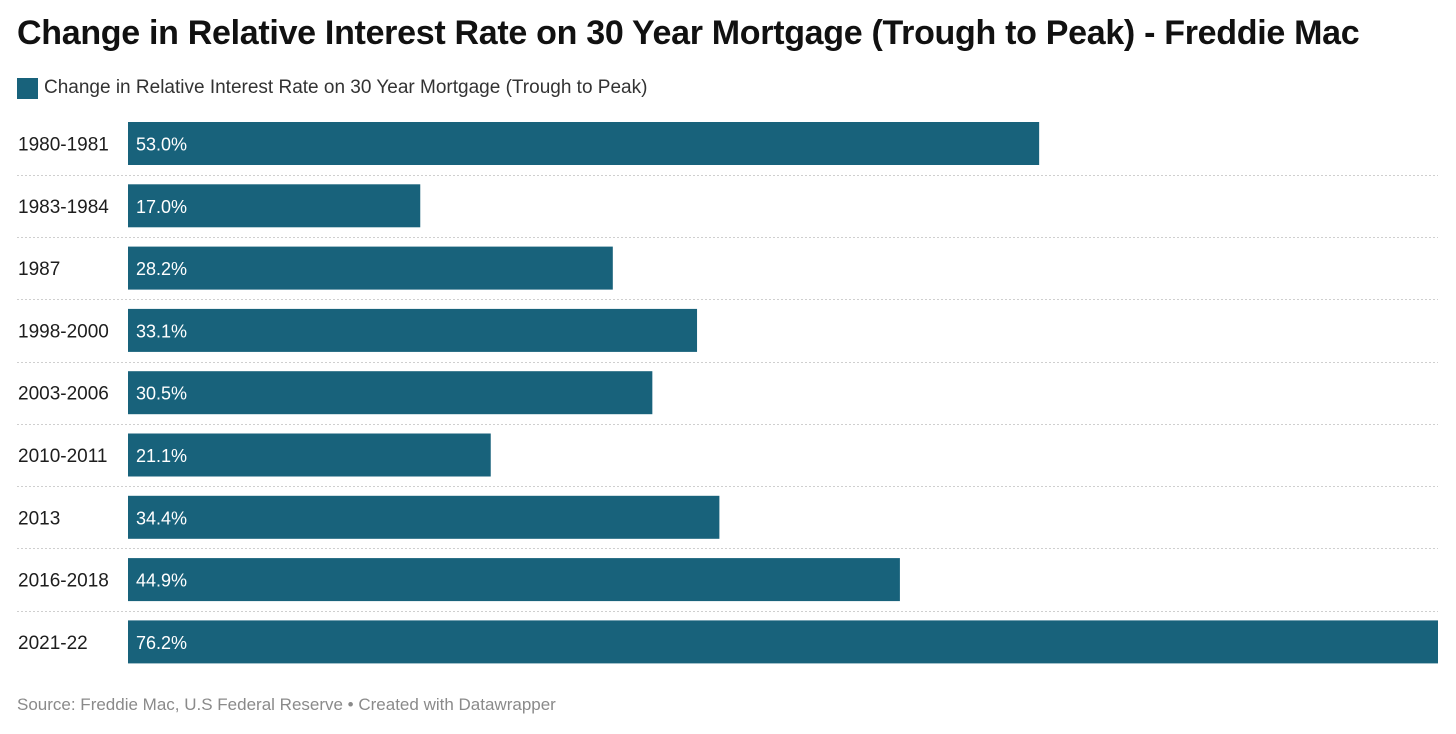 Image resolution: width=1456 pixels, height=734 pixels. What do you see at coordinates (390, 393) in the screenshot?
I see `bar-2003-2006` at bounding box center [390, 393].